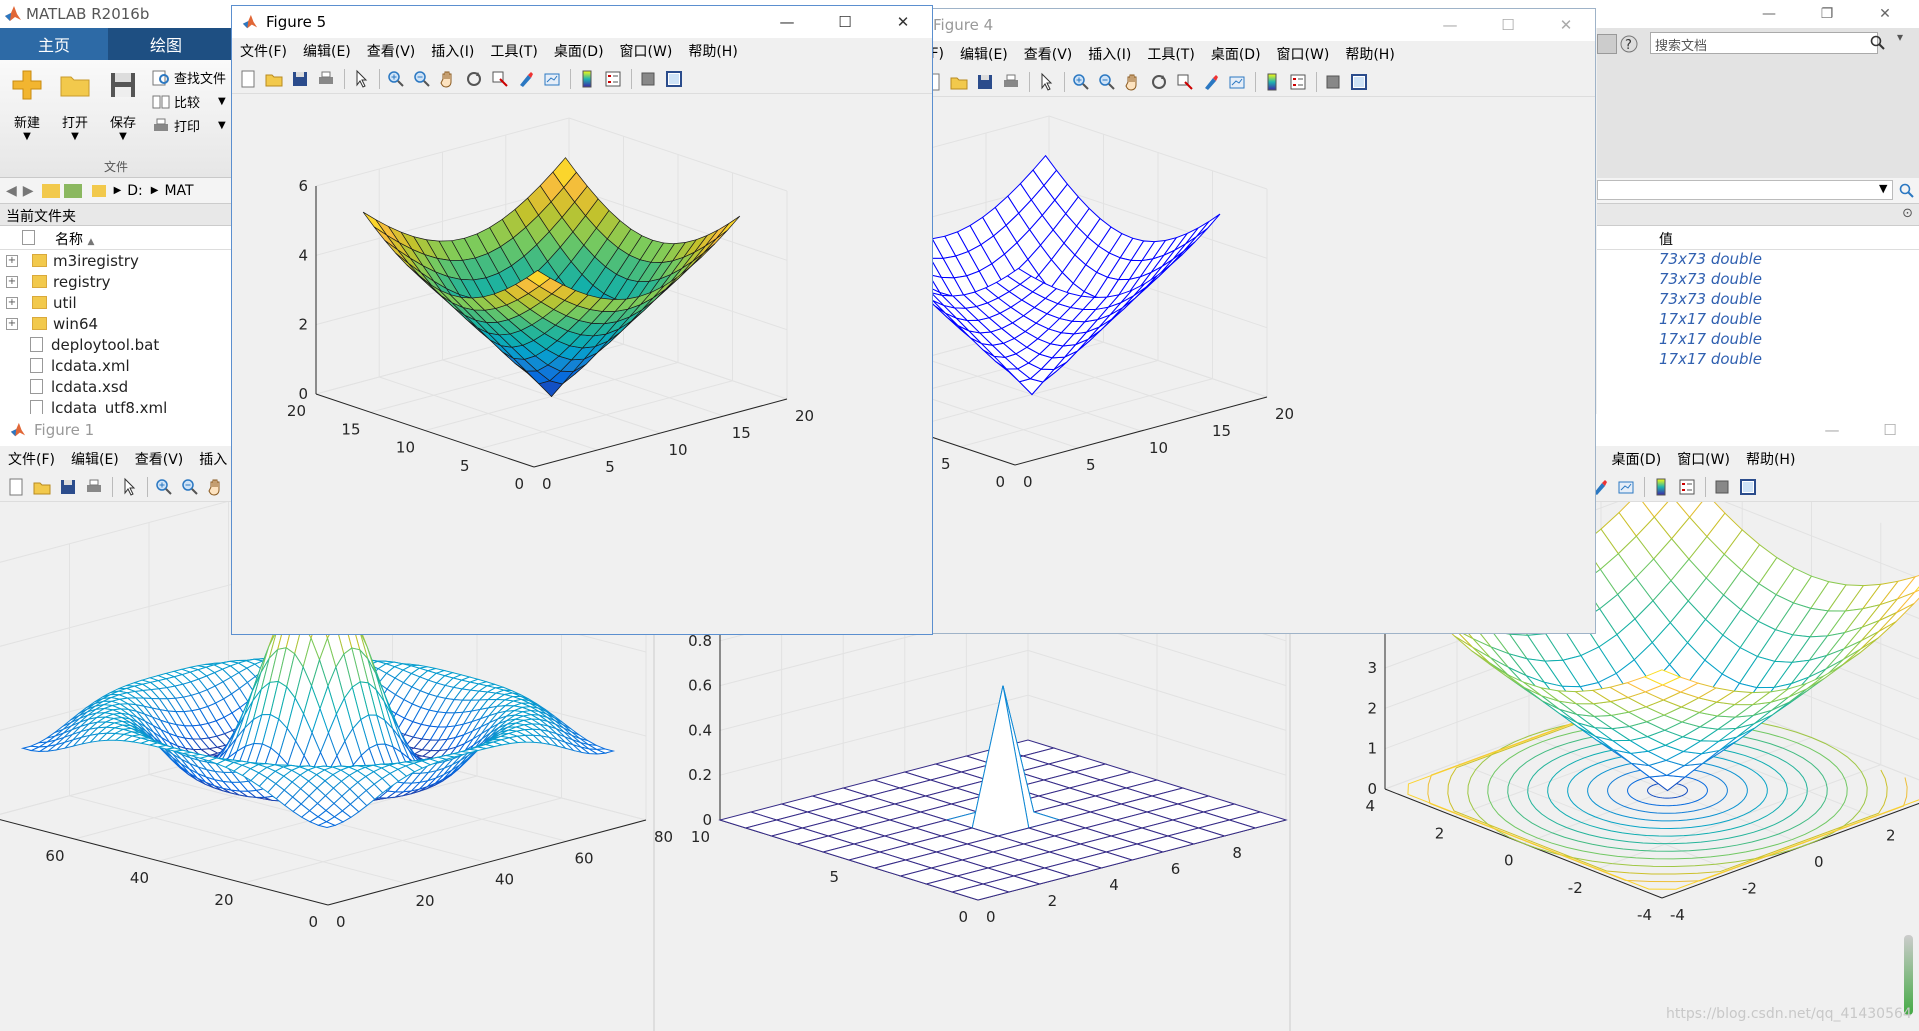 The image size is (1919, 1031). Describe the element at coordinates (189, 77) in the screenshot. I see `find-files-button: 查找文件` at that location.